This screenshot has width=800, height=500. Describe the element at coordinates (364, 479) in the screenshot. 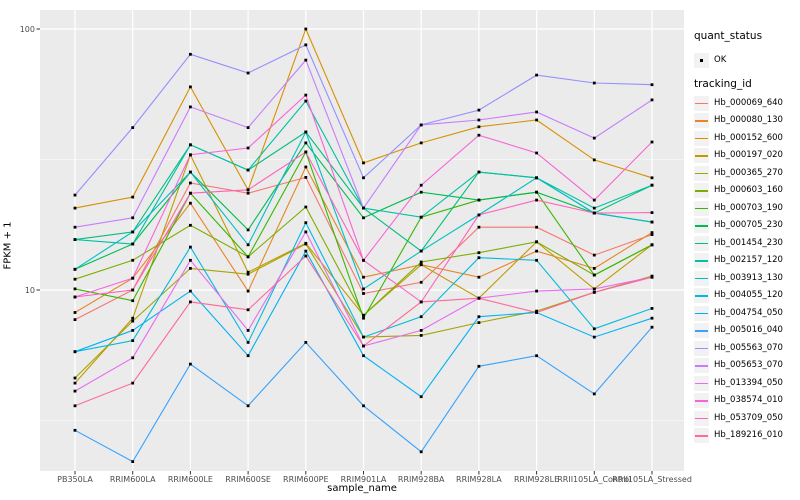

I see `x-tick-label: RRIM901LA` at that location.